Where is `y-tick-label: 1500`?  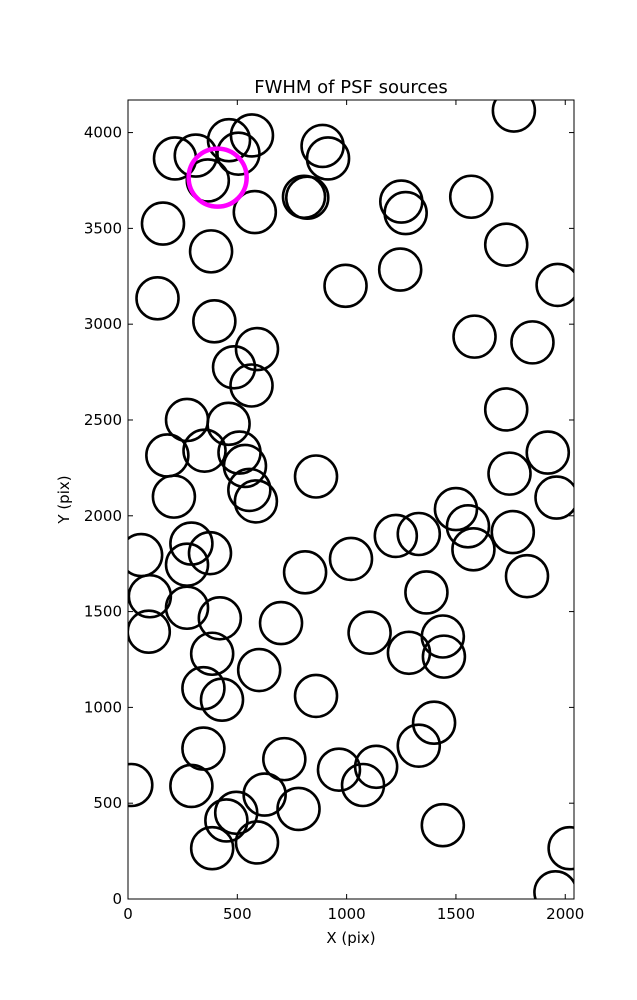
y-tick-label: 1500 is located at coordinates (103, 612).